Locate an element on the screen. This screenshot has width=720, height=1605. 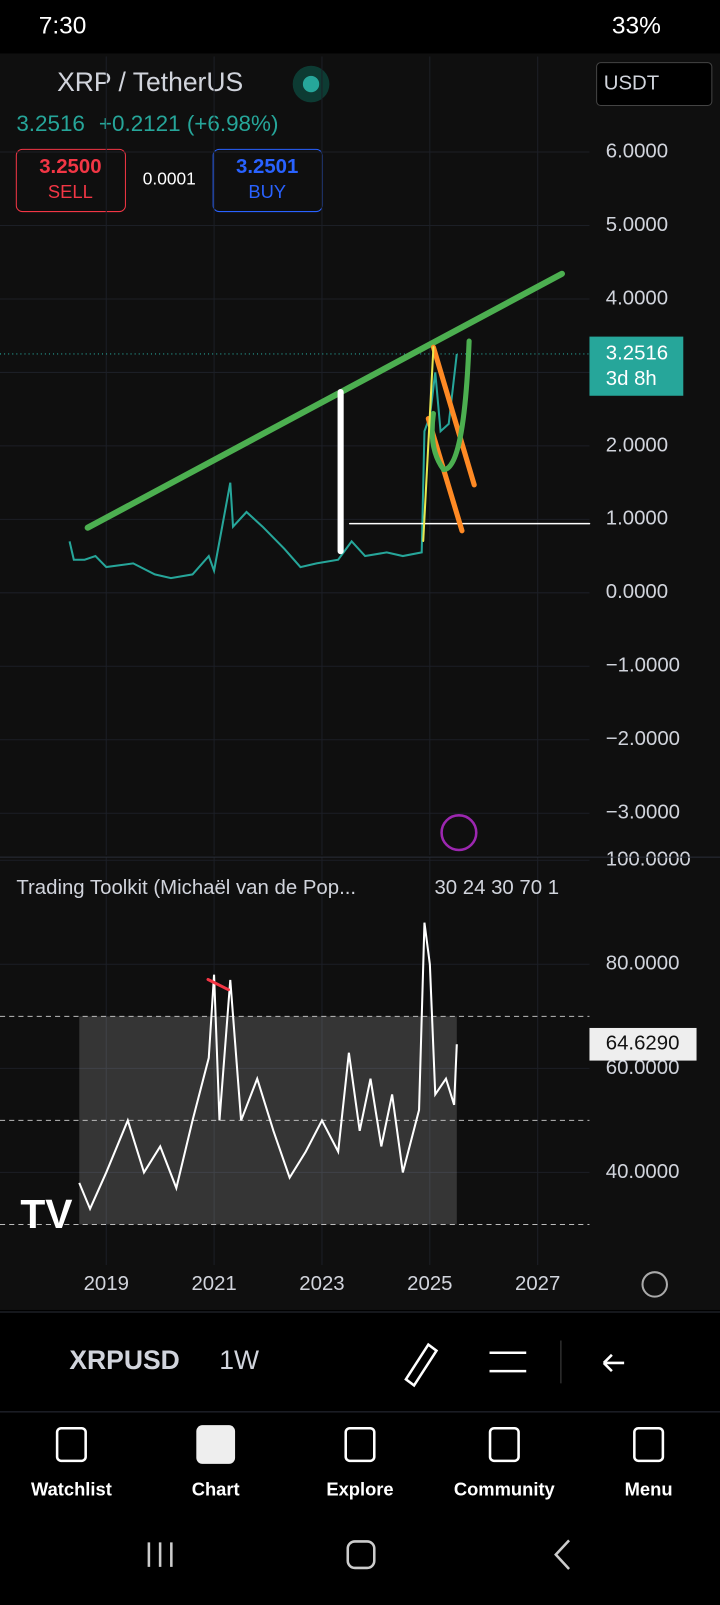
back-button is located at coordinates (562, 1554).